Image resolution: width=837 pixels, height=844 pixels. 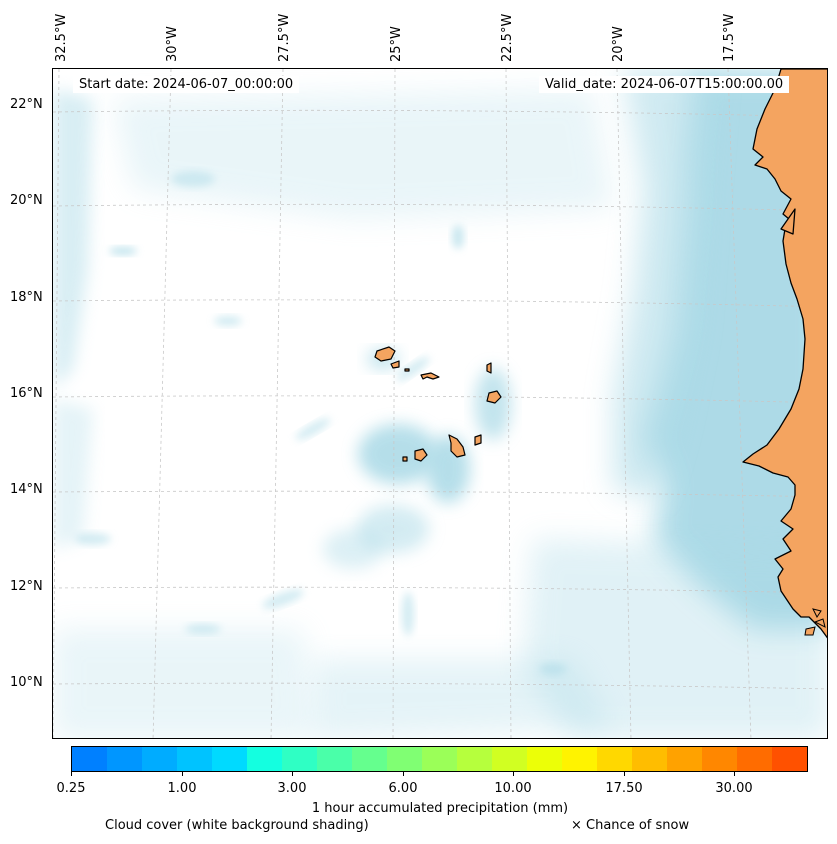 What do you see at coordinates (457, 446) in the screenshot?
I see `santiago-island` at bounding box center [457, 446].